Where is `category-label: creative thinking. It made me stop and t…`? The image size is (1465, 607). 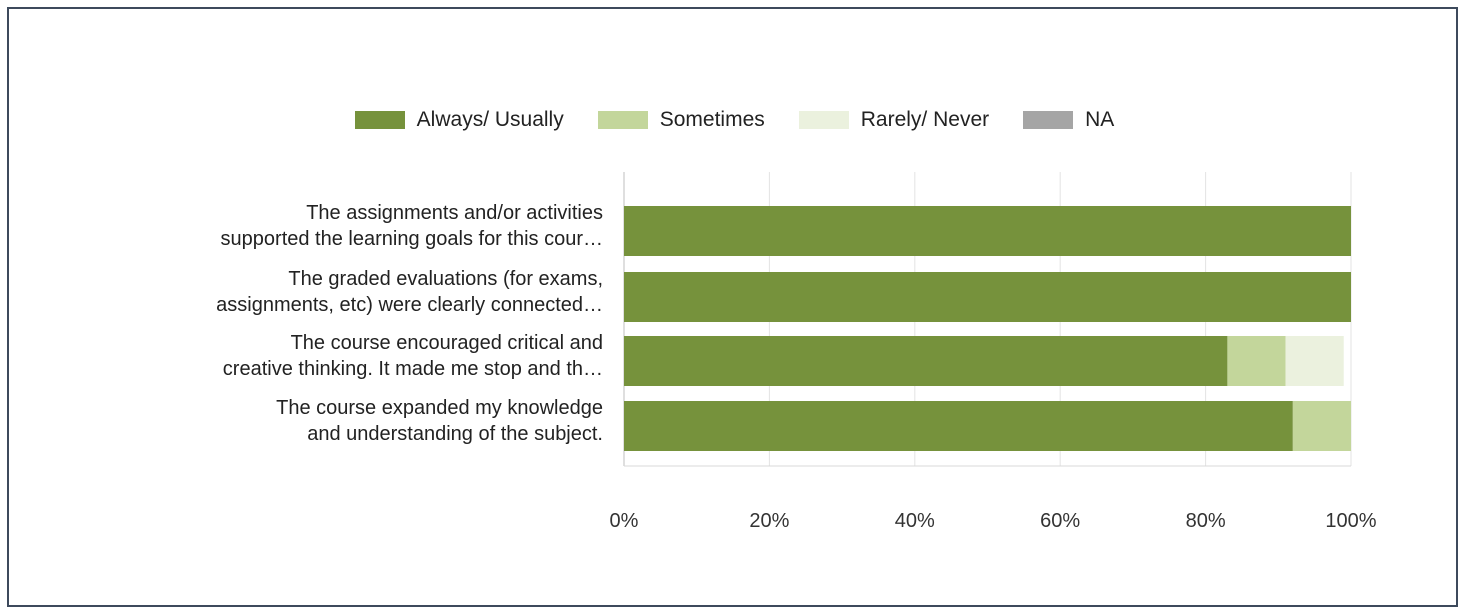 category-label: creative thinking. It made me stop and t… is located at coordinates (413, 369).